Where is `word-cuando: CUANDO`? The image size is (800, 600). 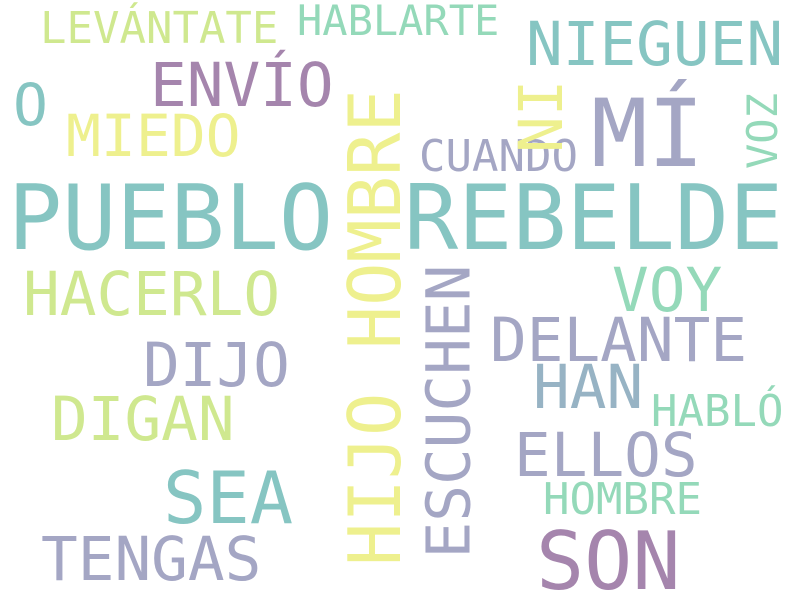
word-cuando: CUANDO is located at coordinates (498, 156).